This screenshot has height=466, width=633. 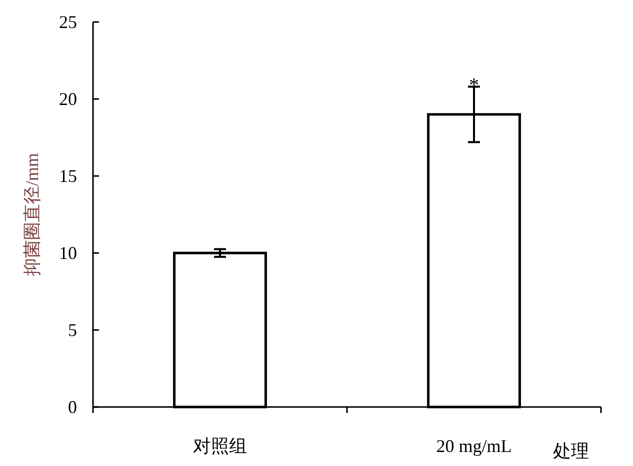 I want to click on y-tick-label: 0, so click(x=72, y=407).